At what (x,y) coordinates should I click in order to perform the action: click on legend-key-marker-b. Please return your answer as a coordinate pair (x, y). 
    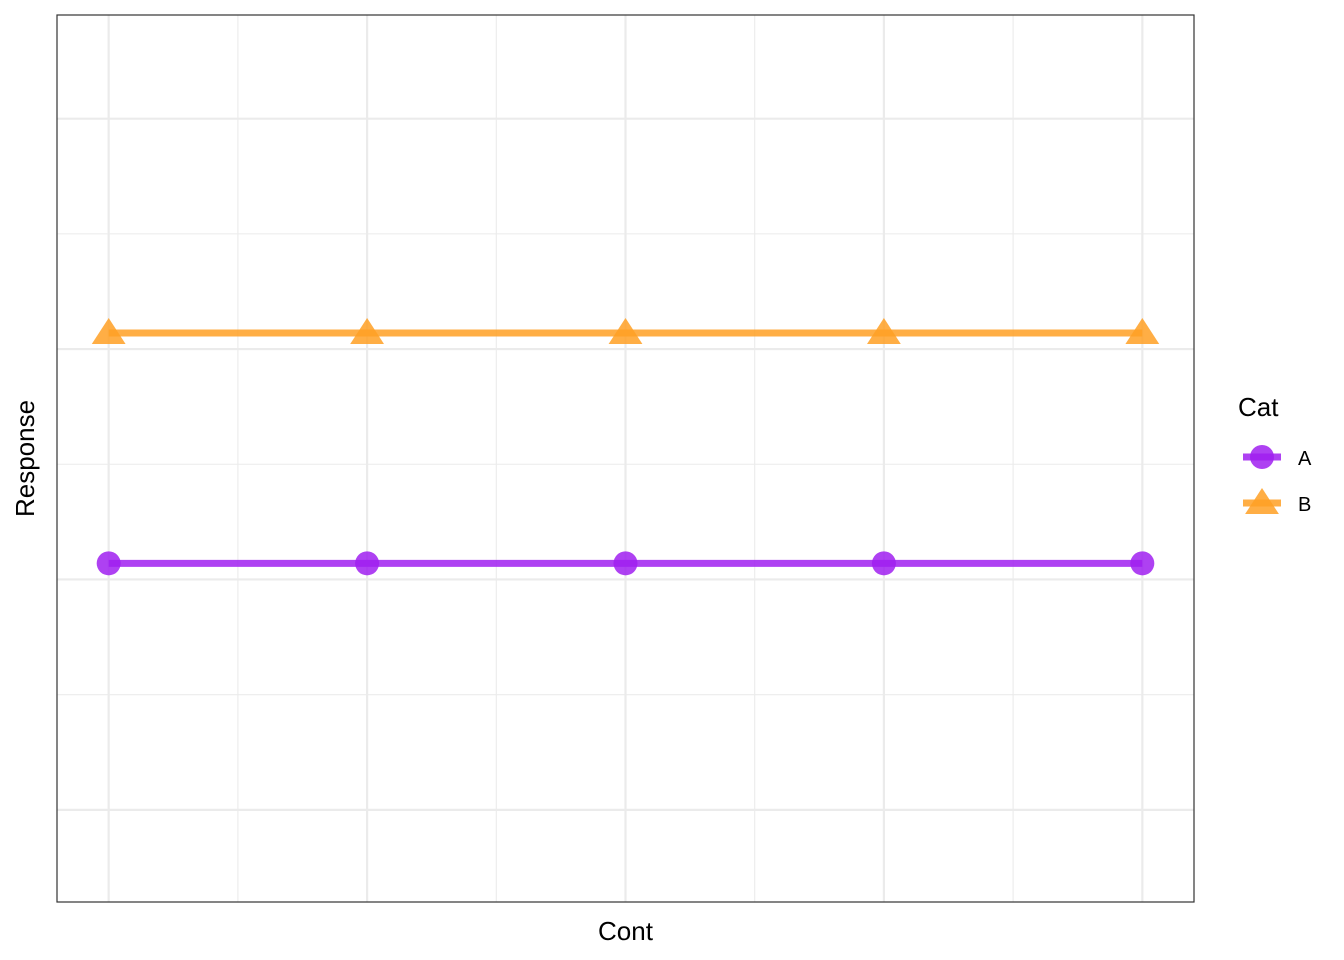
    Looking at the image, I should click on (1262, 501).